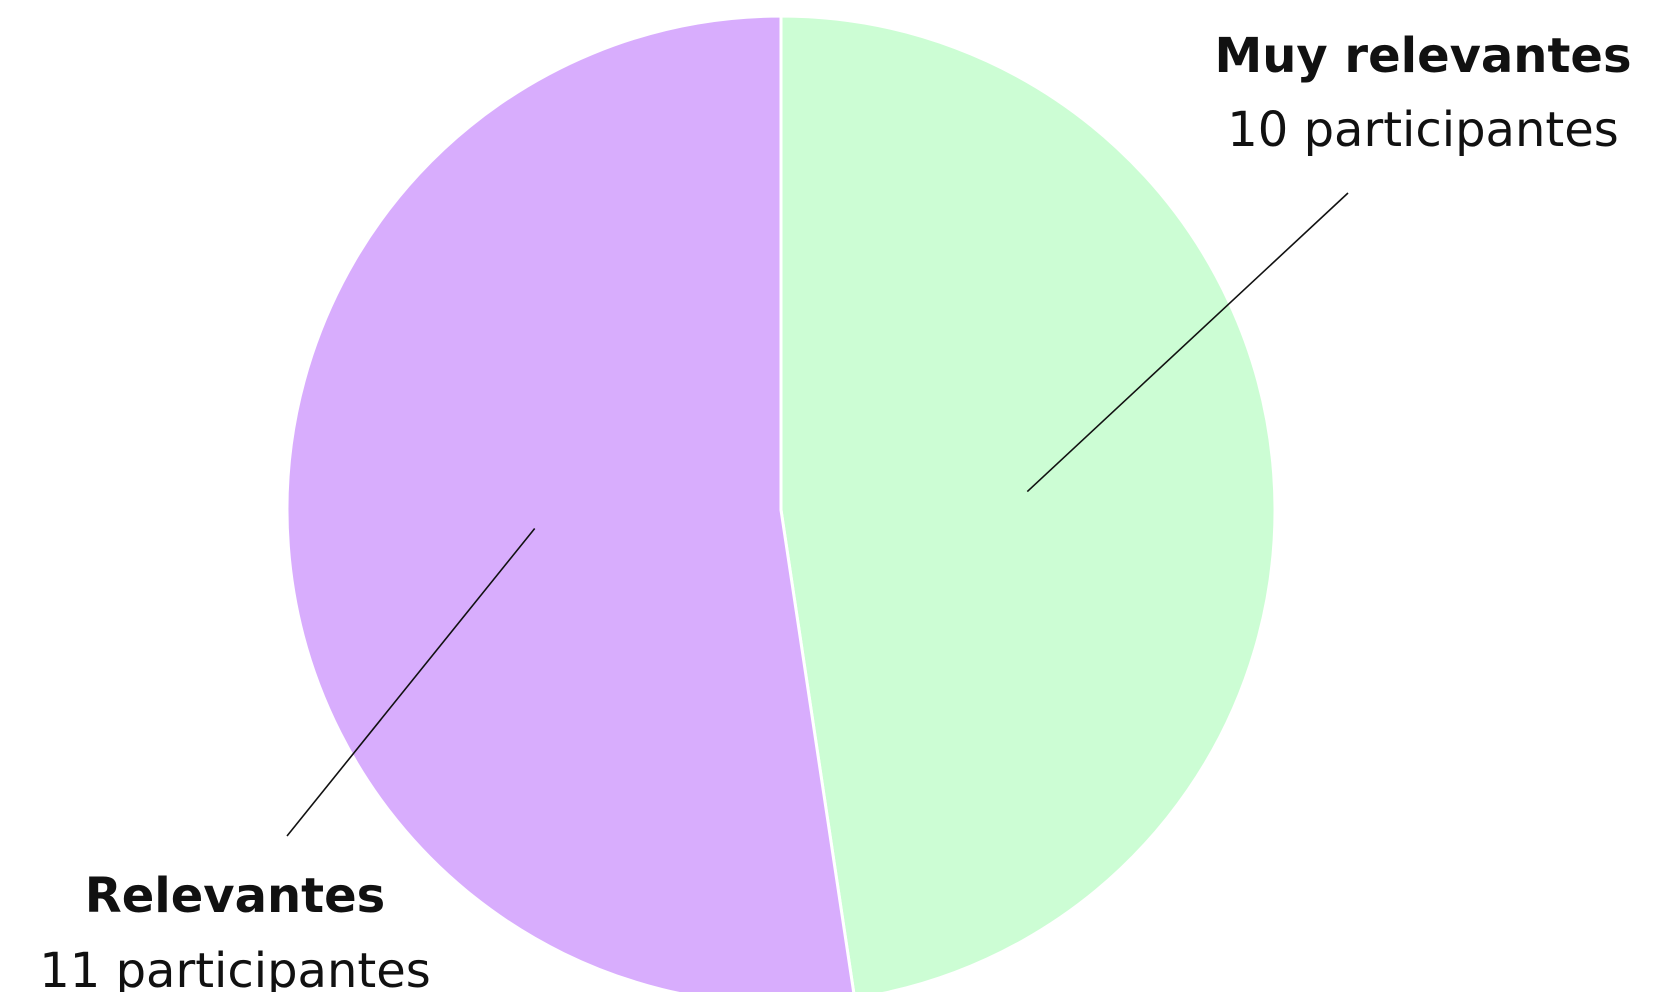 This screenshot has height=992, width=1659. I want to click on slice-value: 11 participantes, so click(235, 967).